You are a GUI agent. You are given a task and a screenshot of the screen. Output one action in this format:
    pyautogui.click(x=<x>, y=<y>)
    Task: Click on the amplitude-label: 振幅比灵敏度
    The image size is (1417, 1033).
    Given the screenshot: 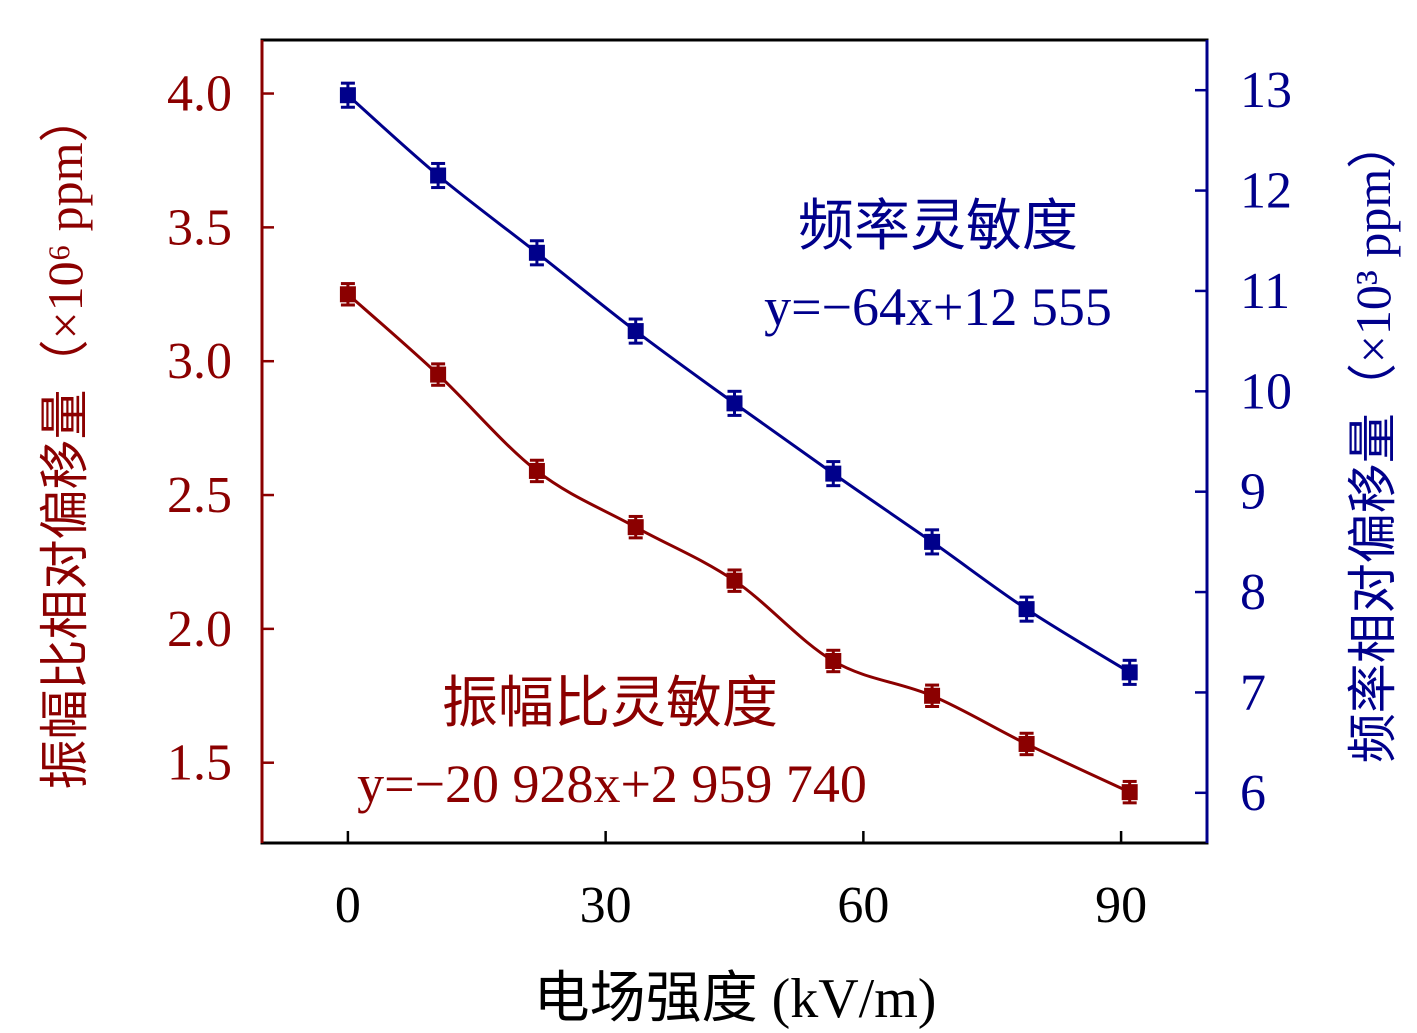 What is the action you would take?
    pyautogui.click(x=610, y=704)
    